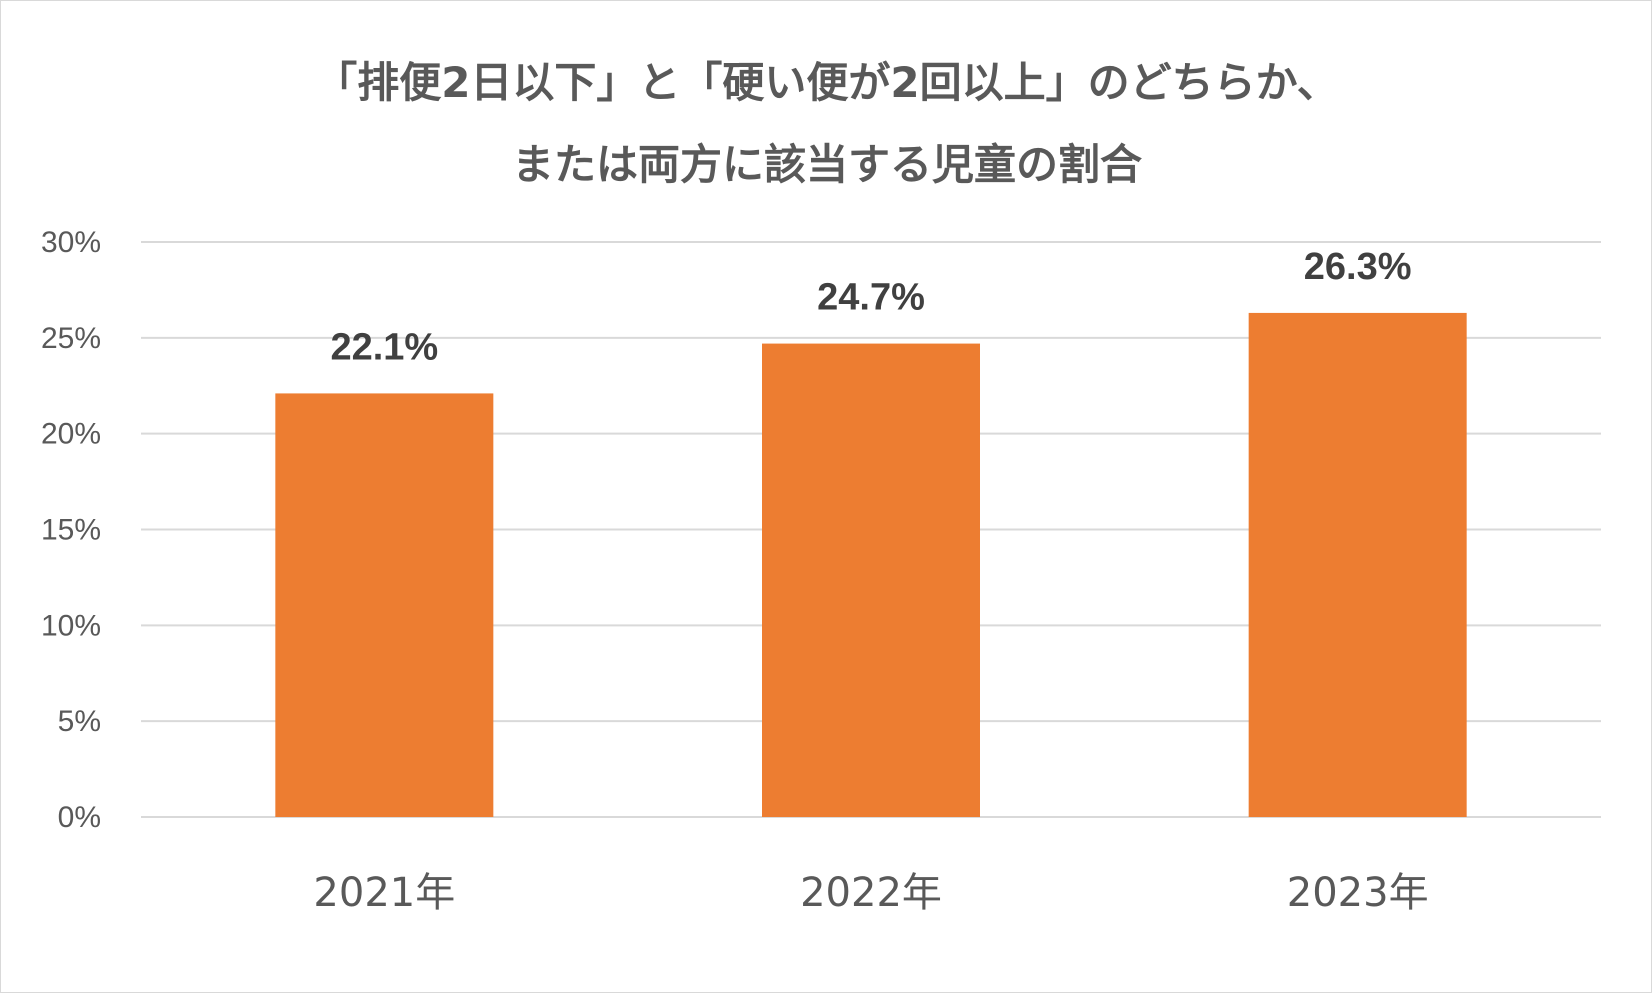 This screenshot has height=994, width=1652. What do you see at coordinates (384, 347) in the screenshot?
I see `data-label: 22.1%` at bounding box center [384, 347].